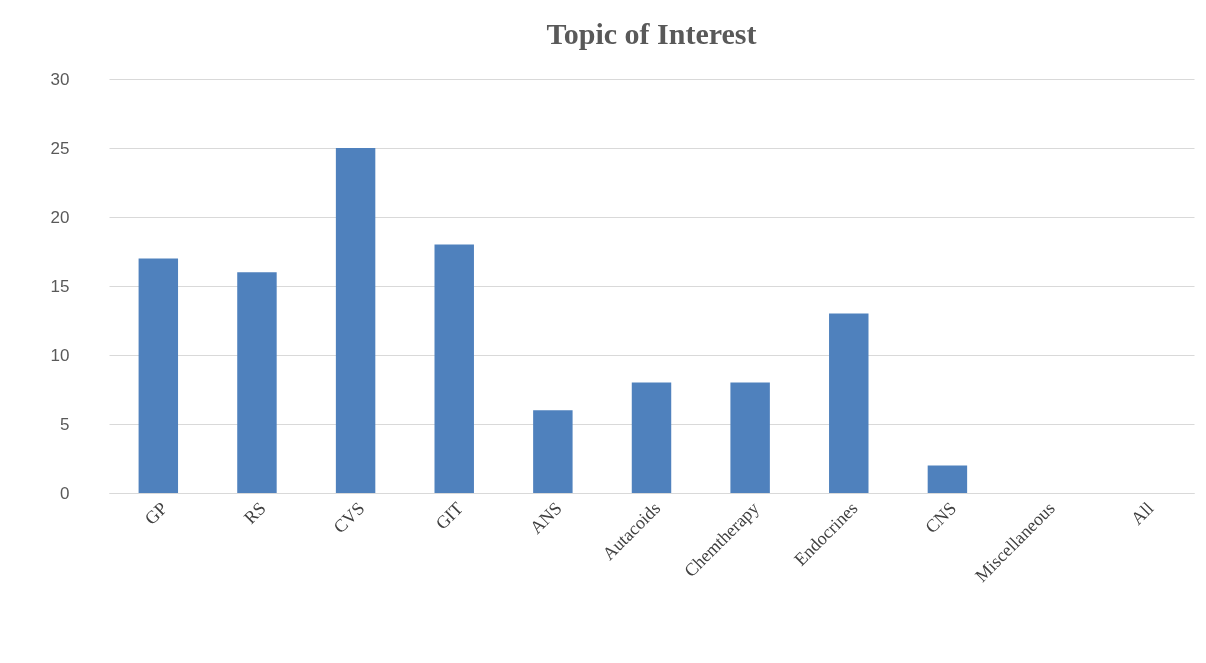 The width and height of the screenshot is (1206, 663). I want to click on x-tick-label: GP, so click(156, 513).